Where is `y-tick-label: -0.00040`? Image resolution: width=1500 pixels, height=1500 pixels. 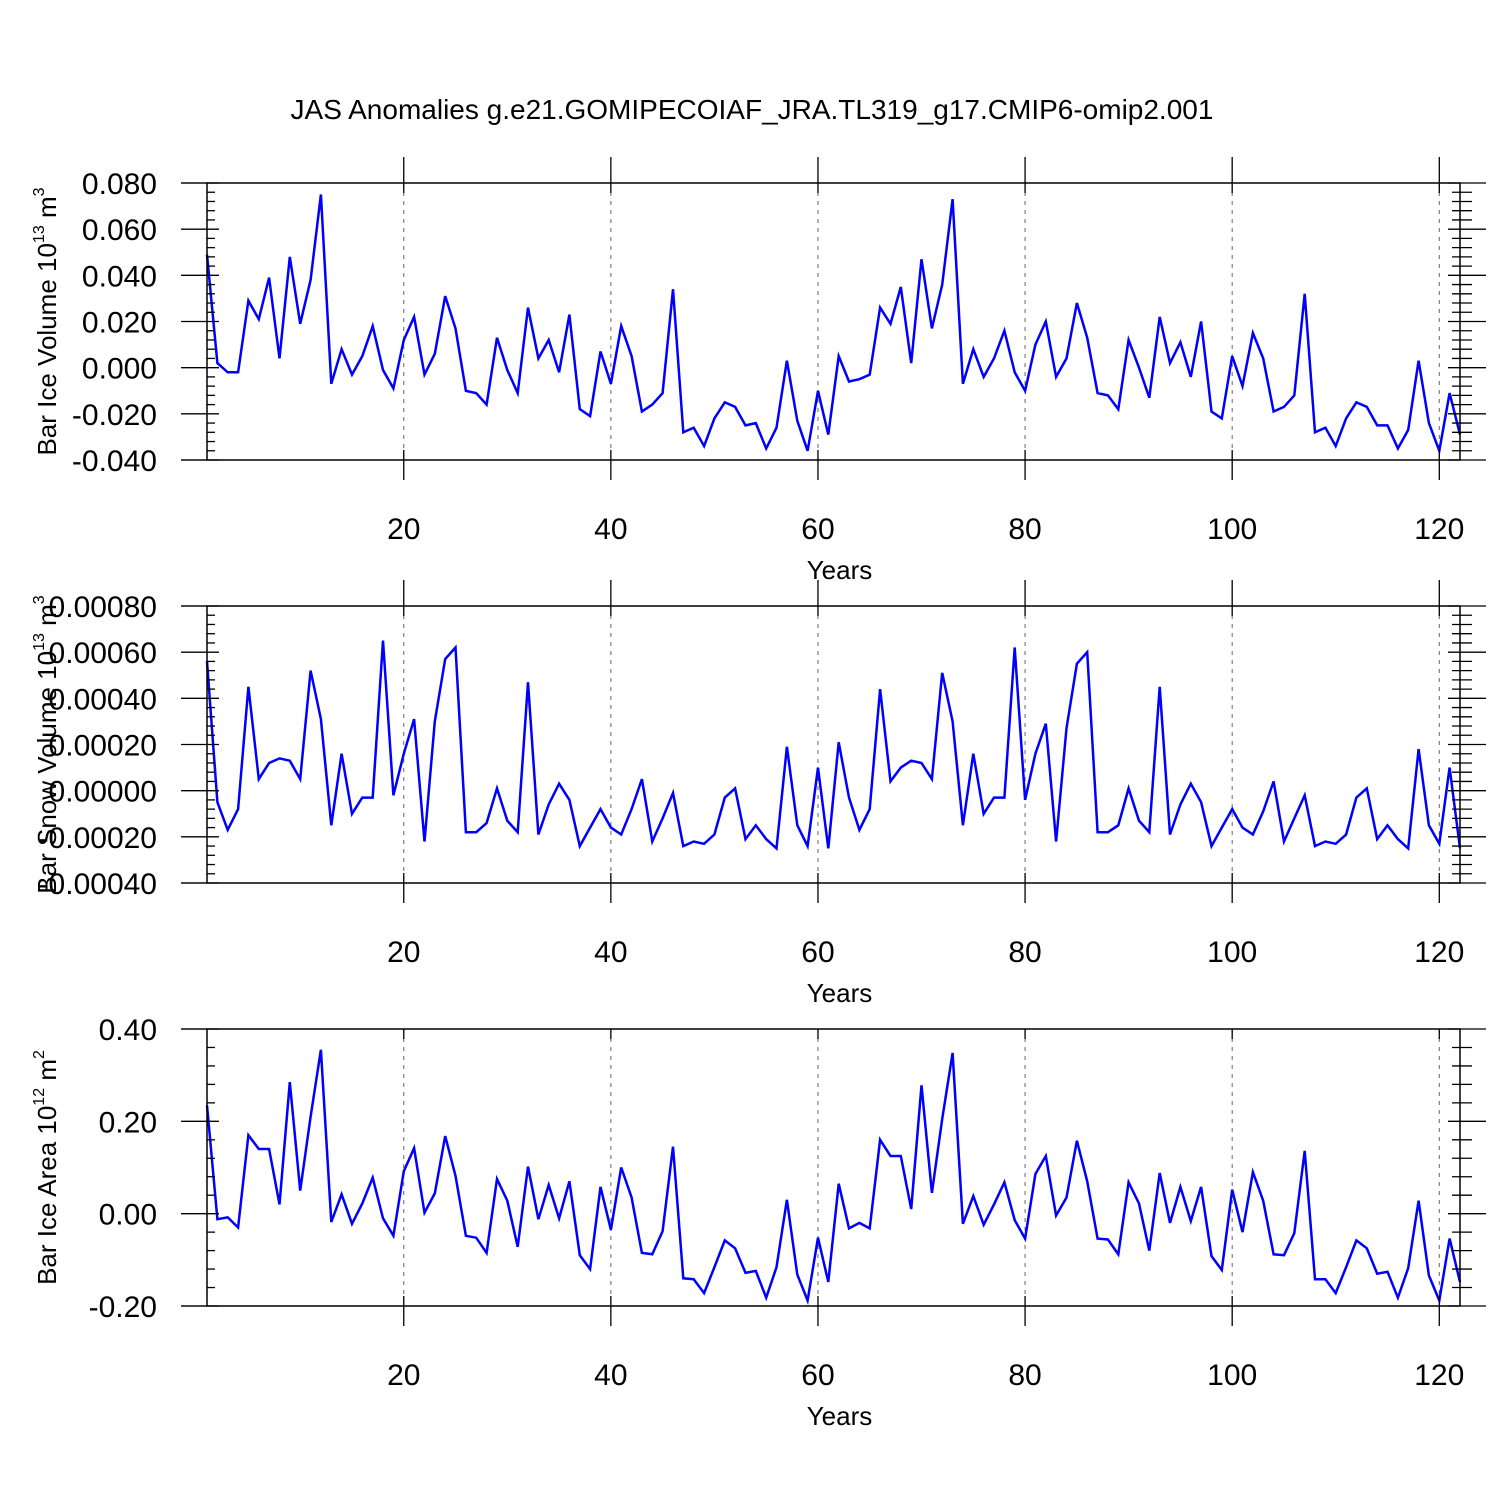
y-tick-label: -0.00040 is located at coordinates (98, 884).